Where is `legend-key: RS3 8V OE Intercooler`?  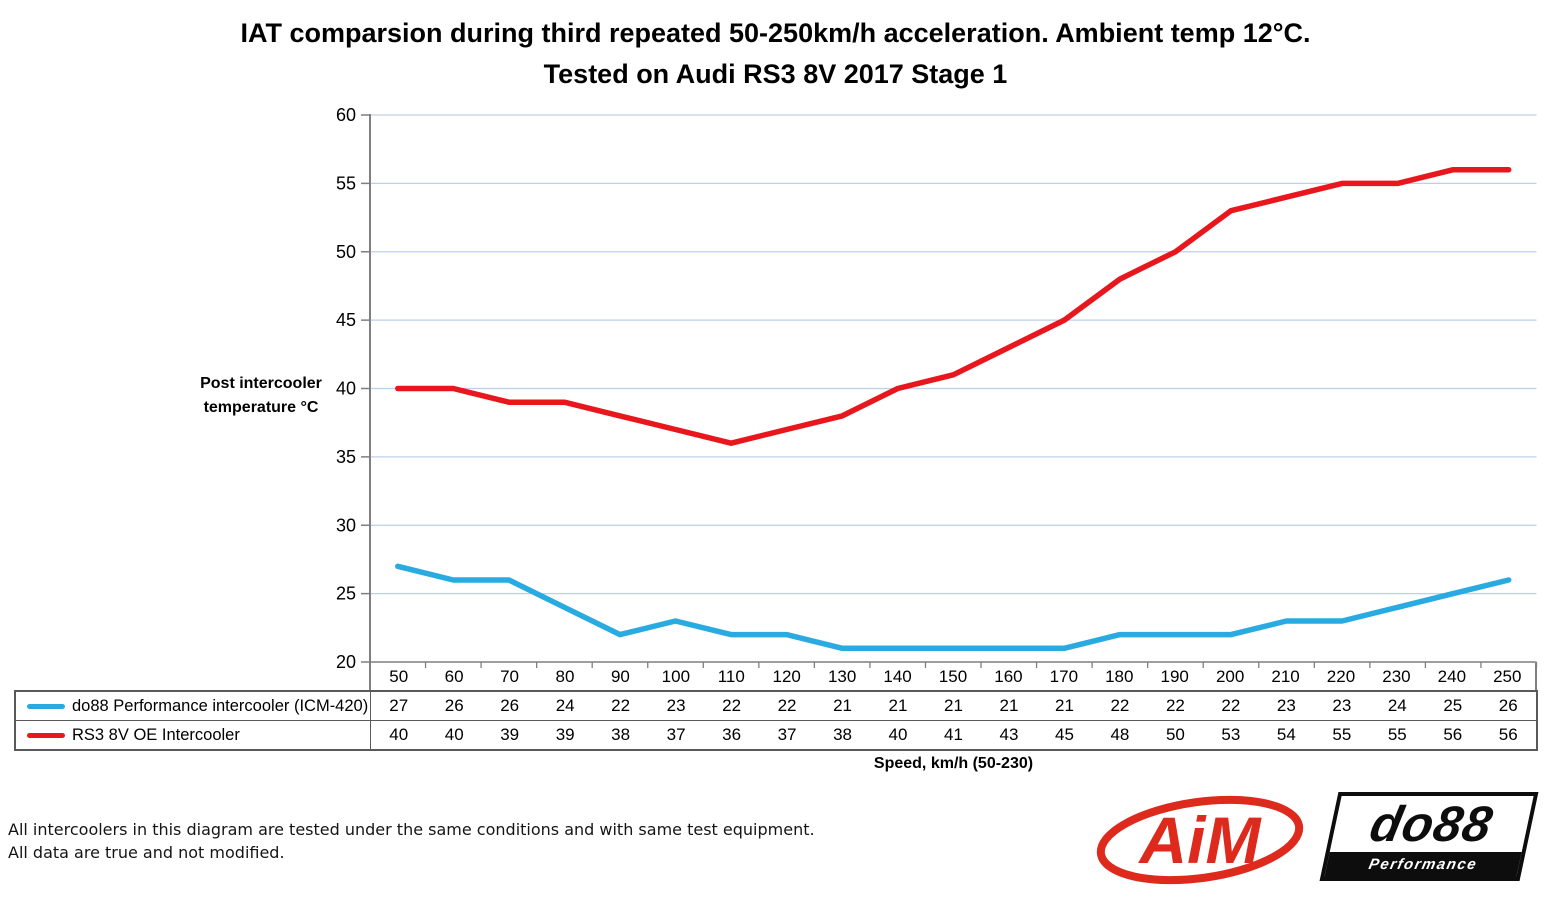 legend-key: RS3 8V OE Intercooler is located at coordinates (193, 735).